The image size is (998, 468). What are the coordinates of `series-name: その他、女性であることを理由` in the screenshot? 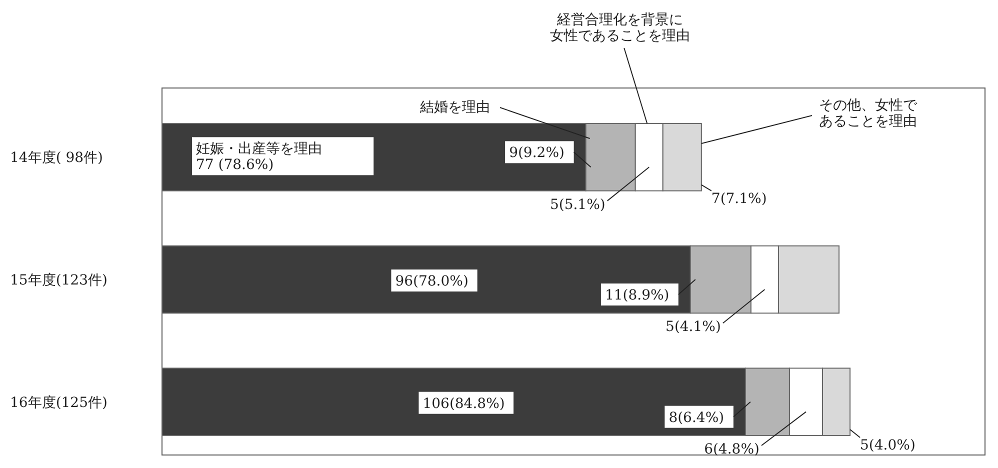 It's located at (868, 114).